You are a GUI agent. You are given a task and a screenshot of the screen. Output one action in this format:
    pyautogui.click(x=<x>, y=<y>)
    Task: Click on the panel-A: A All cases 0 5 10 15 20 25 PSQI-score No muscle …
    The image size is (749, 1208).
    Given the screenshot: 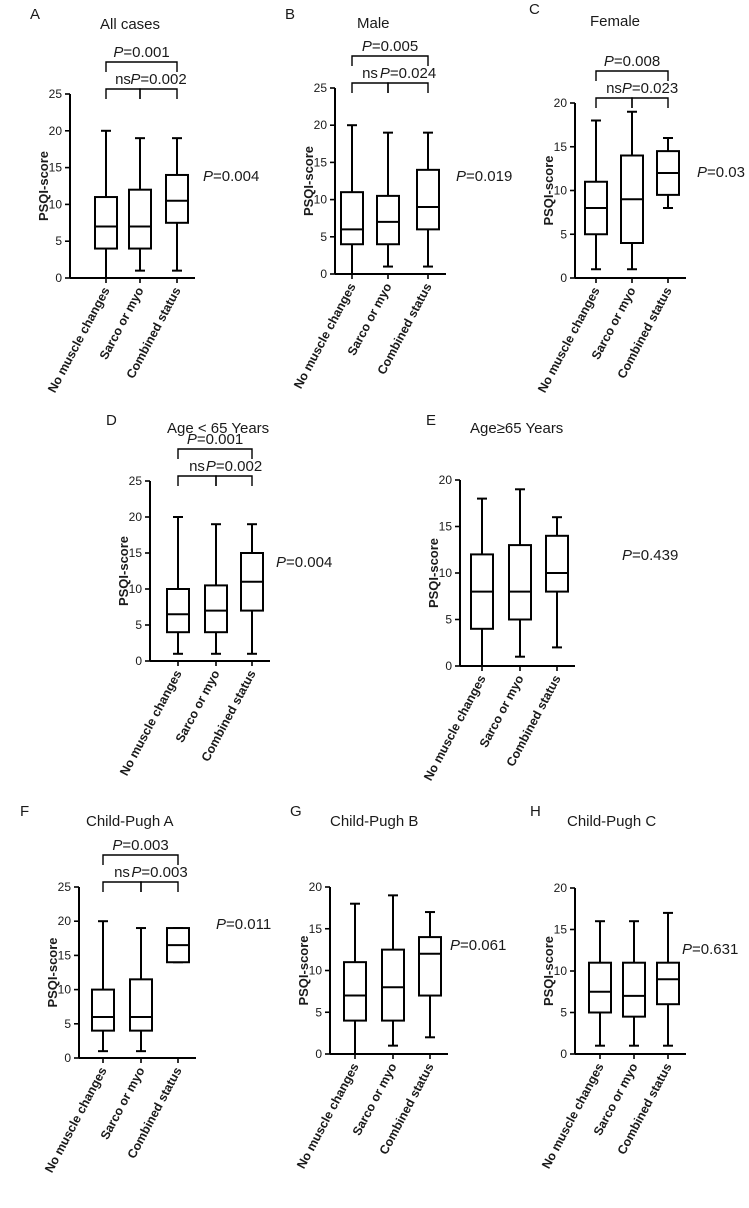 What is the action you would take?
    pyautogui.click(x=144, y=200)
    